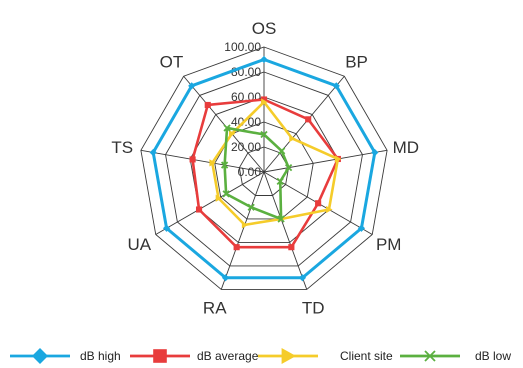 The image size is (523, 368). What do you see at coordinates (194, 356) in the screenshot?
I see `legend-item-db-average: dB average` at bounding box center [194, 356].